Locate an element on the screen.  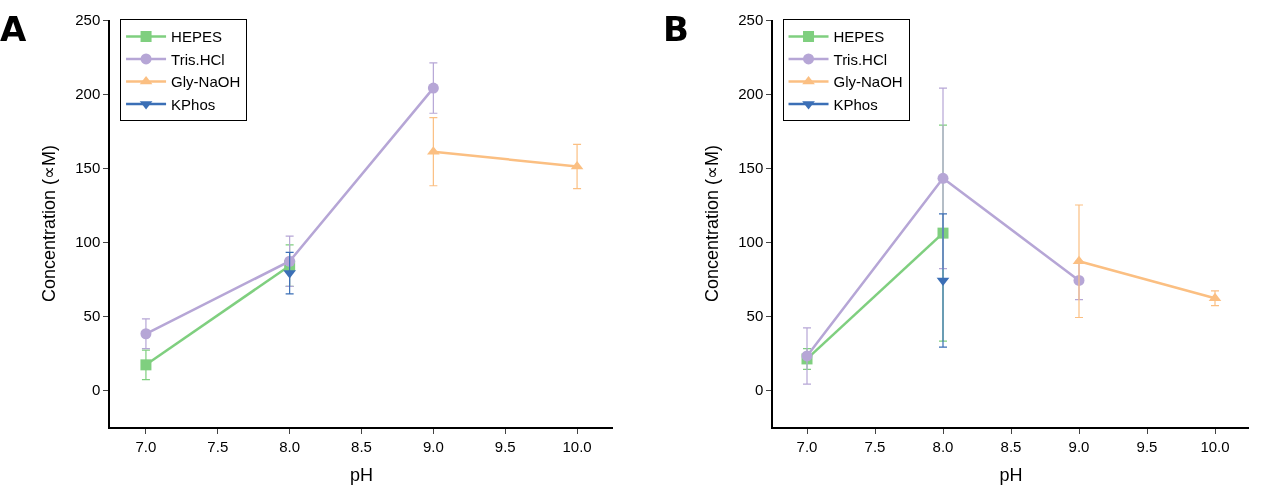
text: A is located at coordinates (13, 29).